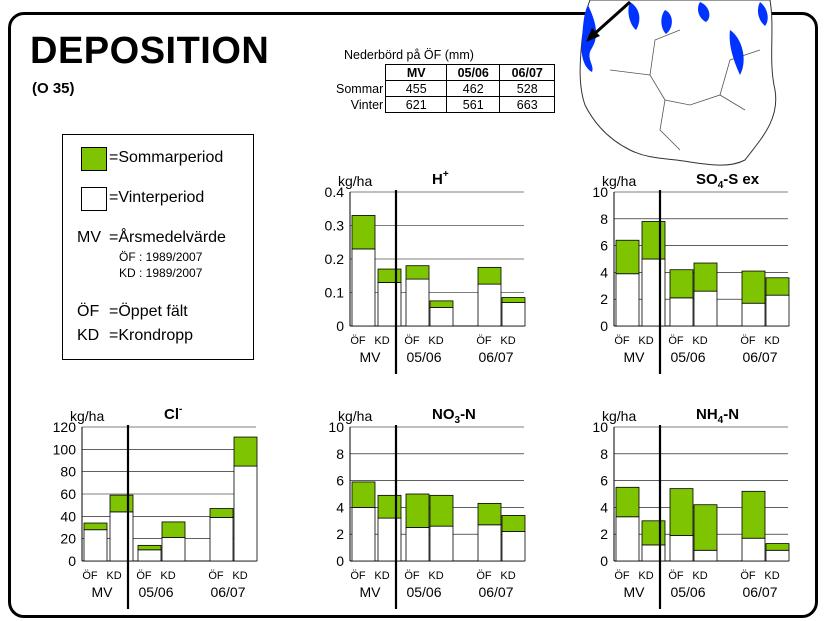  I want to click on precip-cell: 663, so click(527, 104).